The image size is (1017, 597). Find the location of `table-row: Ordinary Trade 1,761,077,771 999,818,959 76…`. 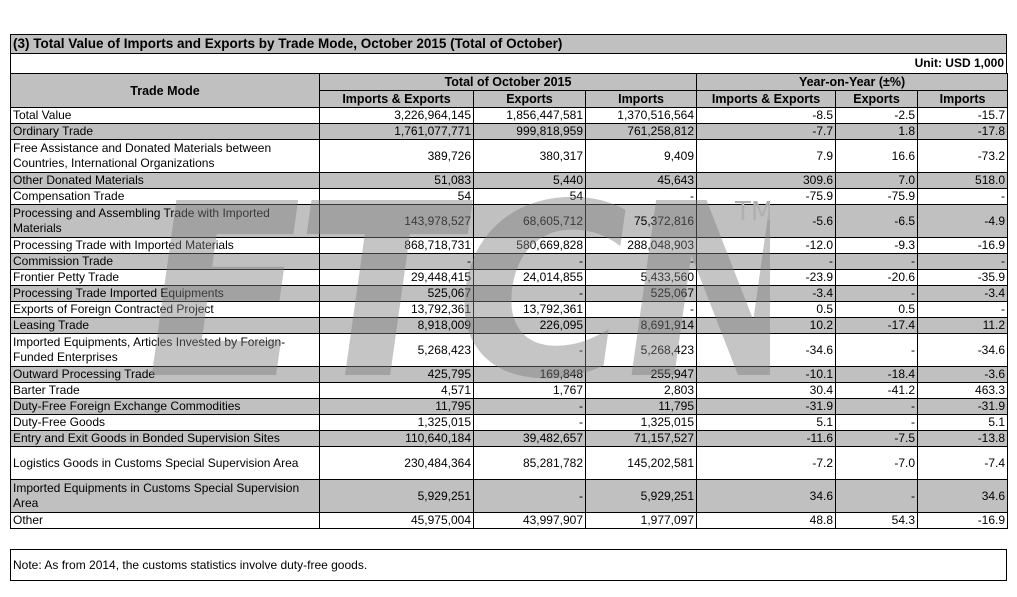

table-row: Ordinary Trade 1,761,077,771 999,818,959 76… is located at coordinates (509, 131).